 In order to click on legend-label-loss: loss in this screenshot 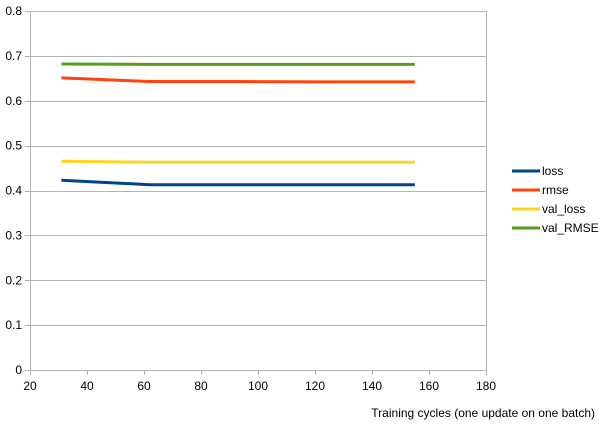, I will do `click(552, 171)`.